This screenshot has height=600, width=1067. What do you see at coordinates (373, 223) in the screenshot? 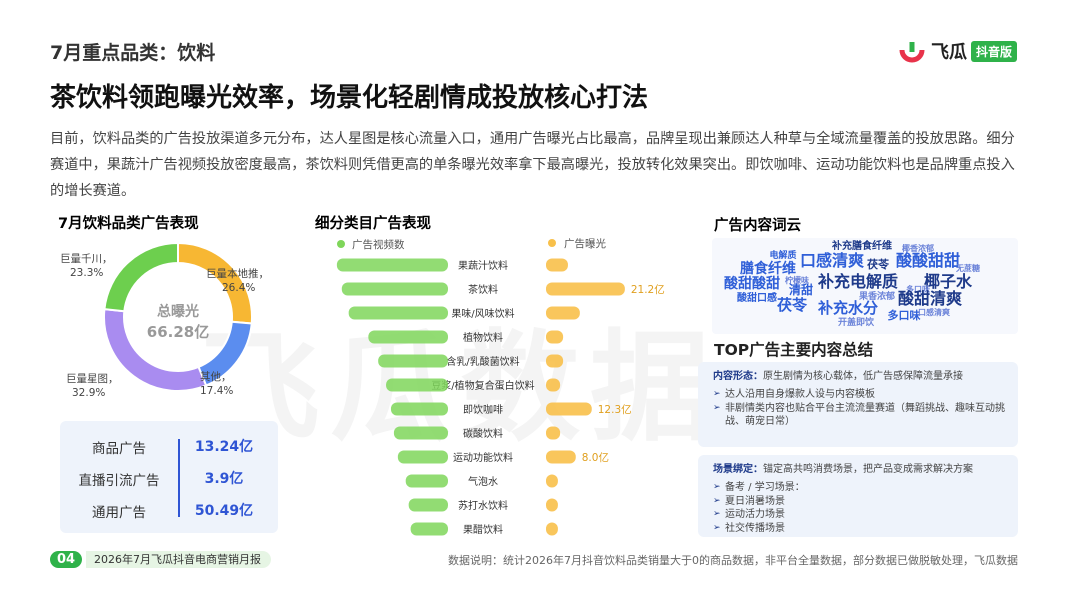
I see `chart-title: 细分类目广告表现` at bounding box center [373, 223].